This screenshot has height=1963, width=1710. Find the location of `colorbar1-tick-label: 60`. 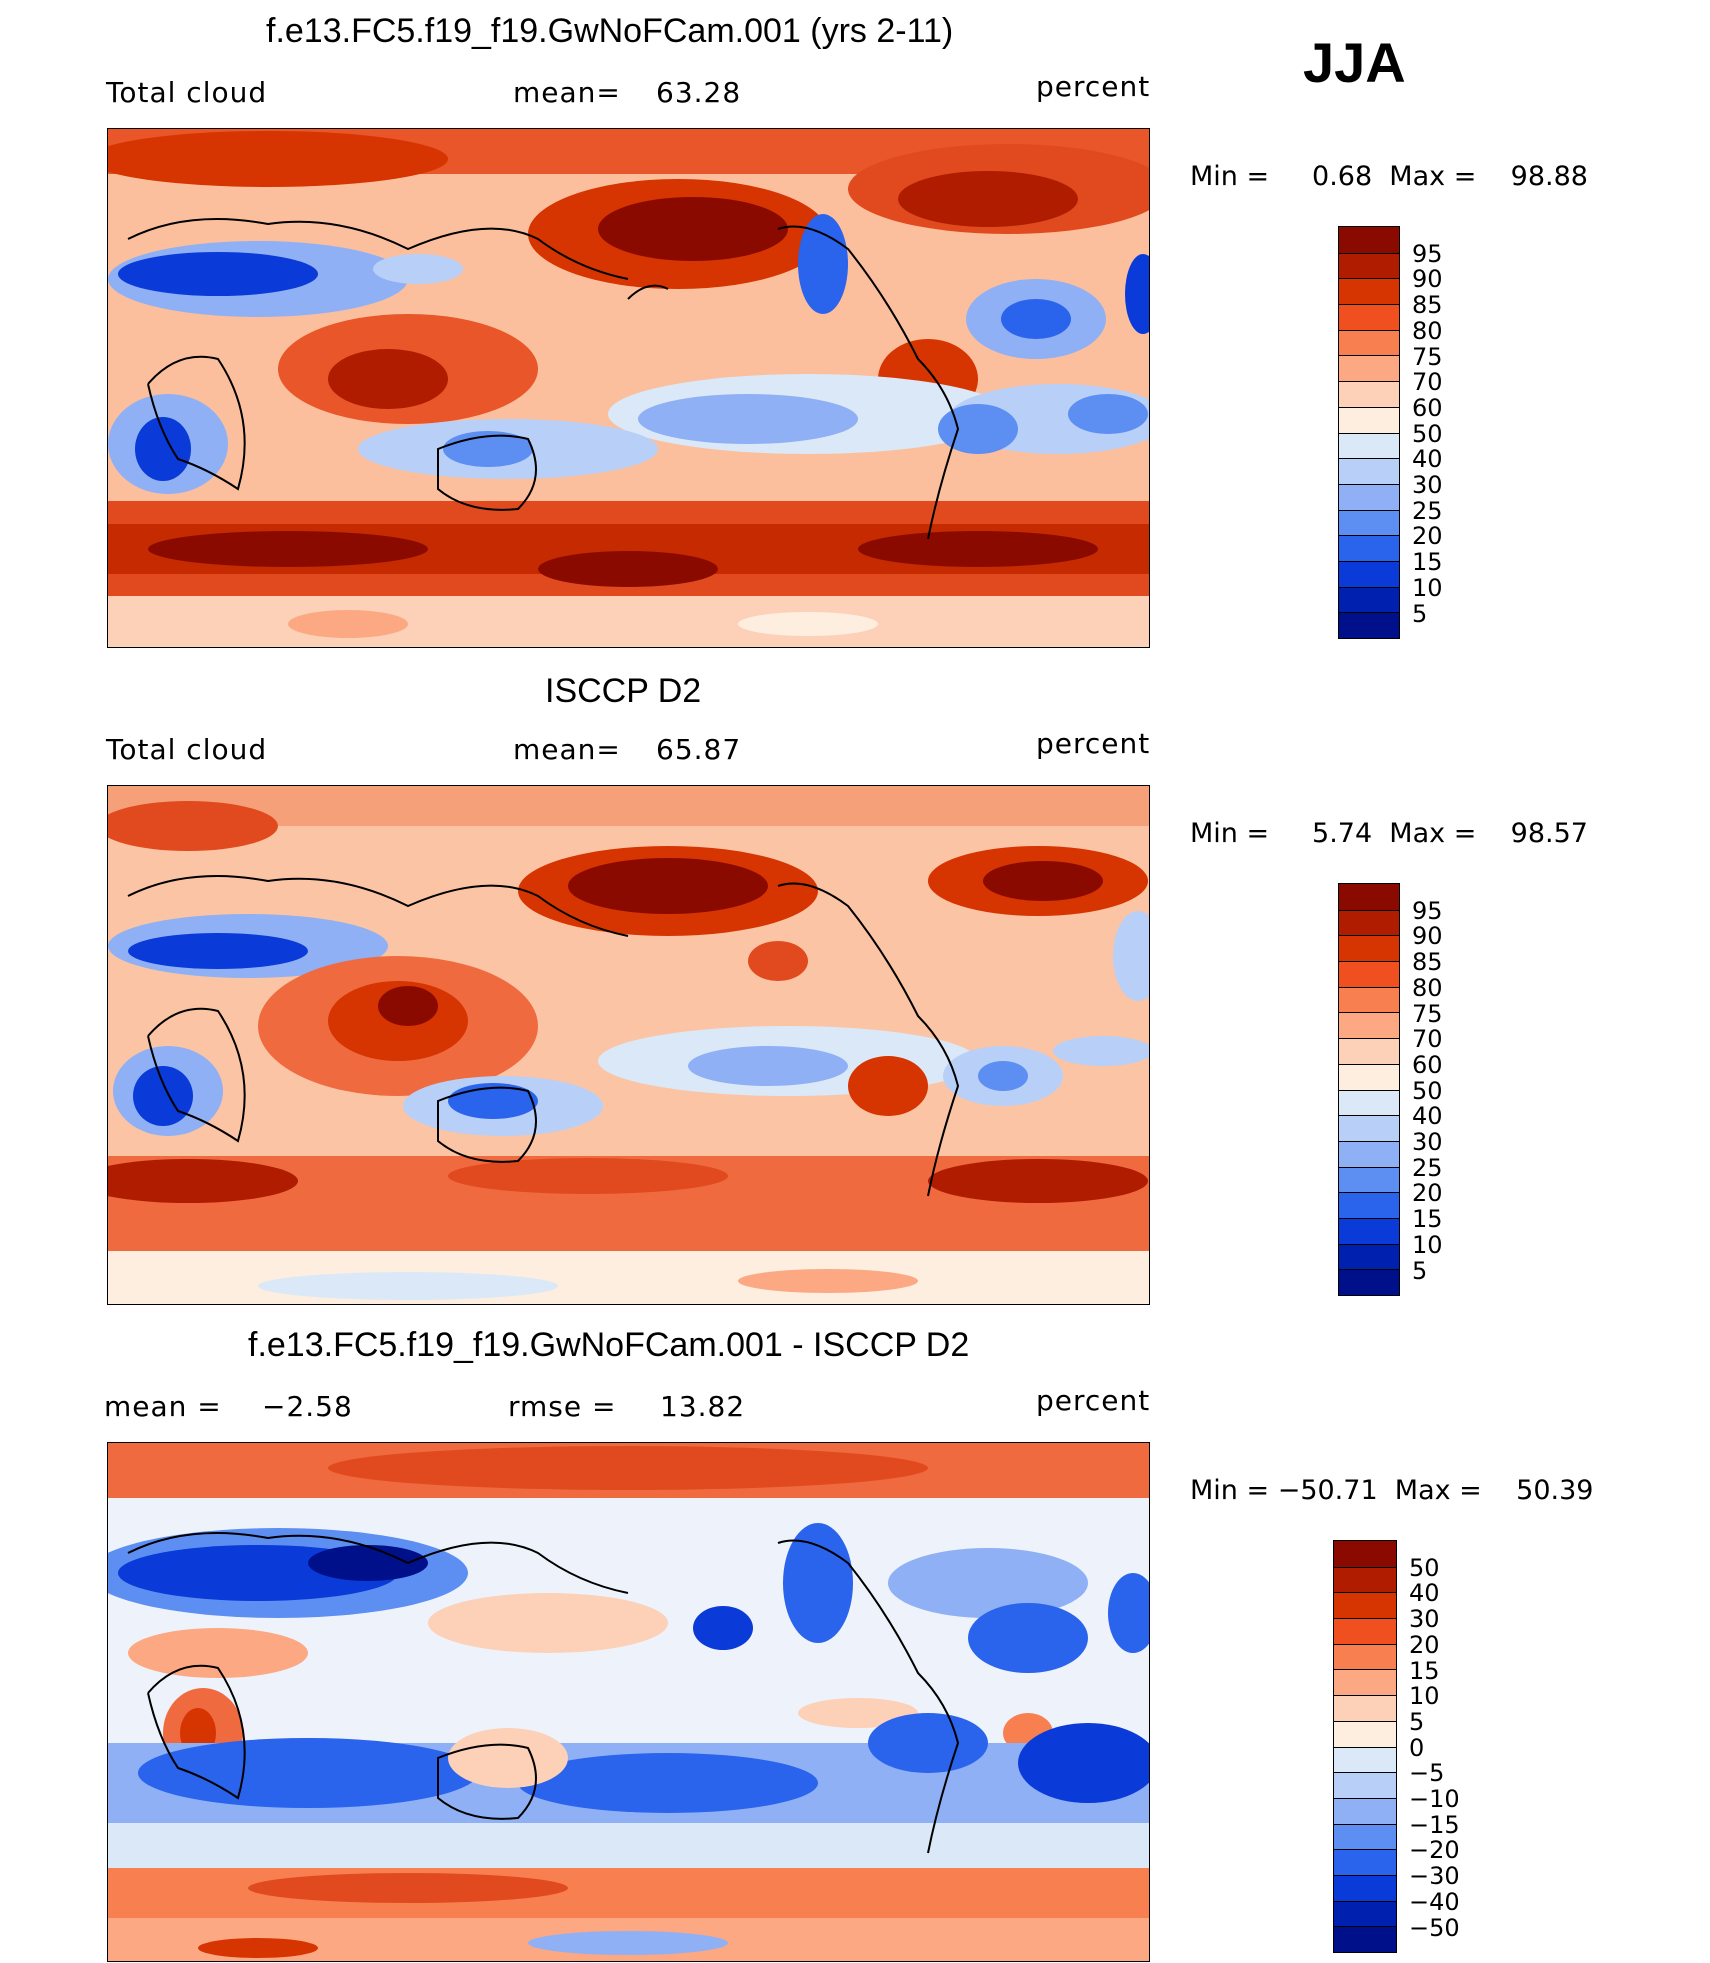

colorbar1-tick-label: 60 is located at coordinates (1427, 407).